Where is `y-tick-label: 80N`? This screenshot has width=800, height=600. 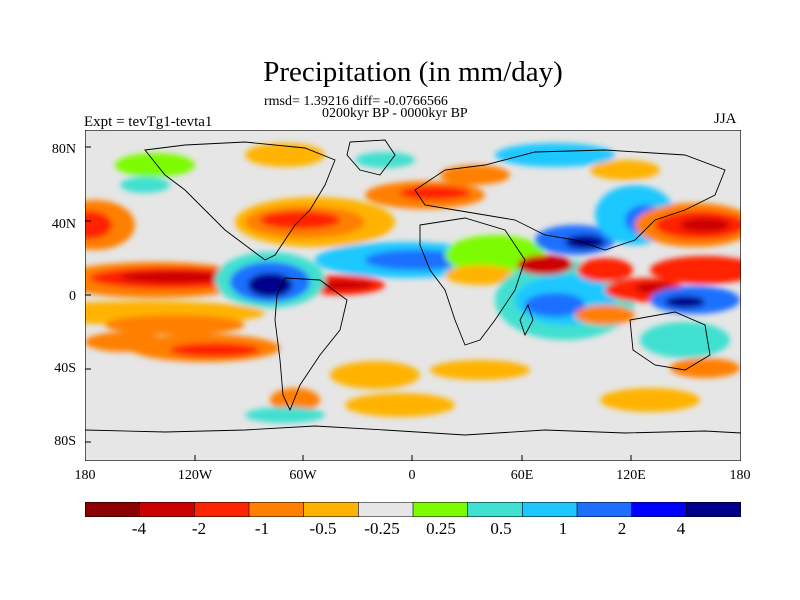
y-tick-label: 80N is located at coordinates (63, 149).